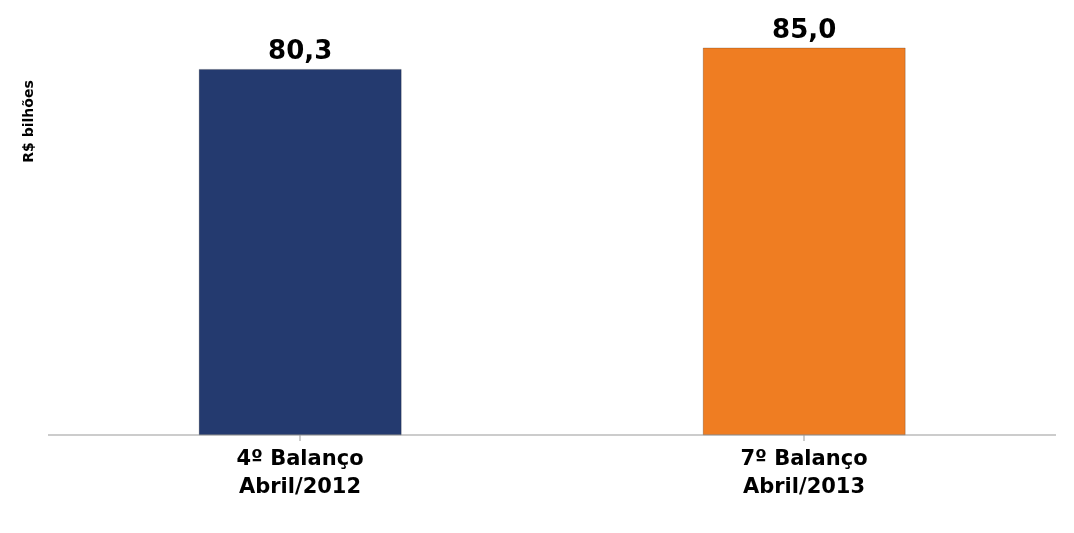 The width and height of the screenshot is (1074, 533). What do you see at coordinates (804, 472) in the screenshot?
I see `x-tick-label: 7º Balanço Abril/2013` at bounding box center [804, 472].